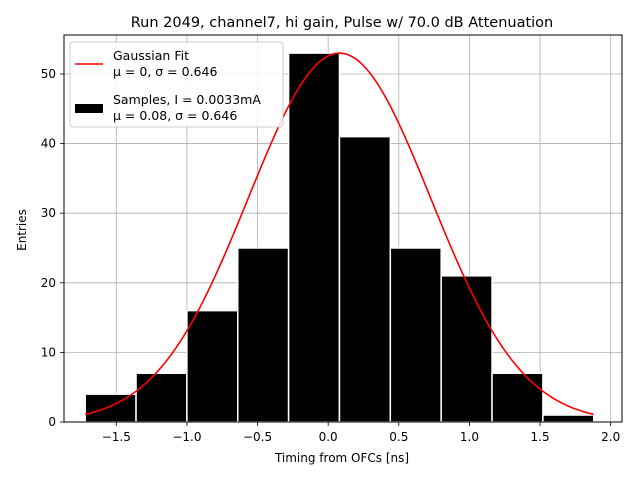  I want to click on y-tick-label: 50, so click(48, 74).